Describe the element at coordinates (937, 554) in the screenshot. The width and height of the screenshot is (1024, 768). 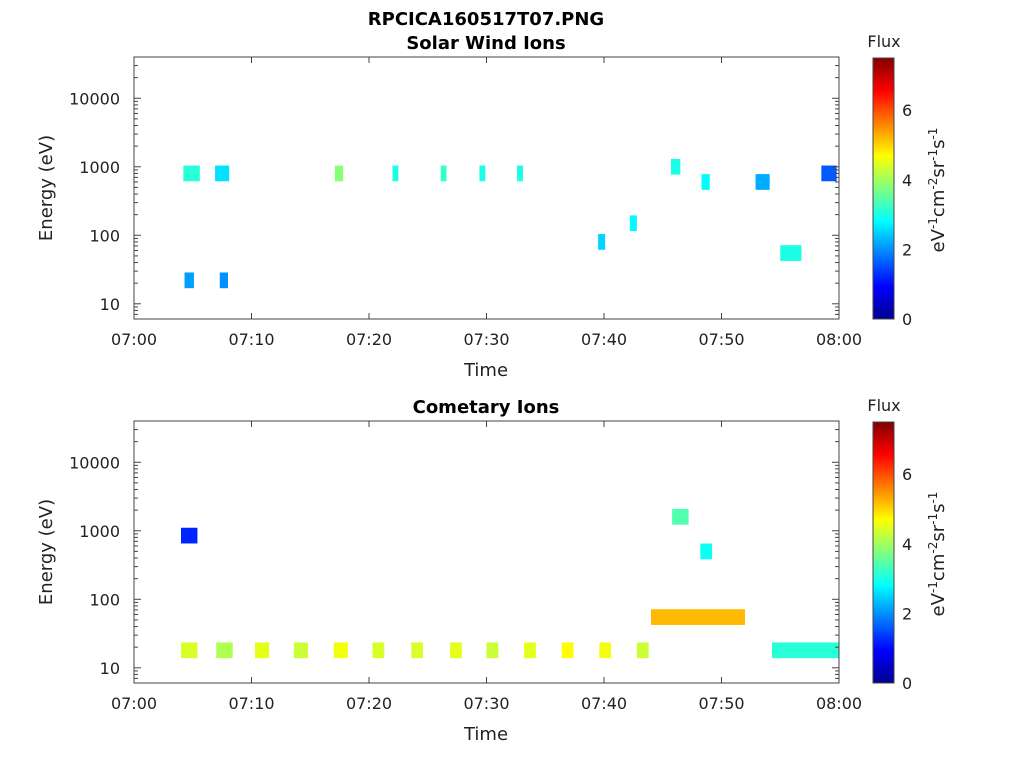
I see `colorbar-unit-label-cometary: eV-1cm-2sr-1s-1` at that location.